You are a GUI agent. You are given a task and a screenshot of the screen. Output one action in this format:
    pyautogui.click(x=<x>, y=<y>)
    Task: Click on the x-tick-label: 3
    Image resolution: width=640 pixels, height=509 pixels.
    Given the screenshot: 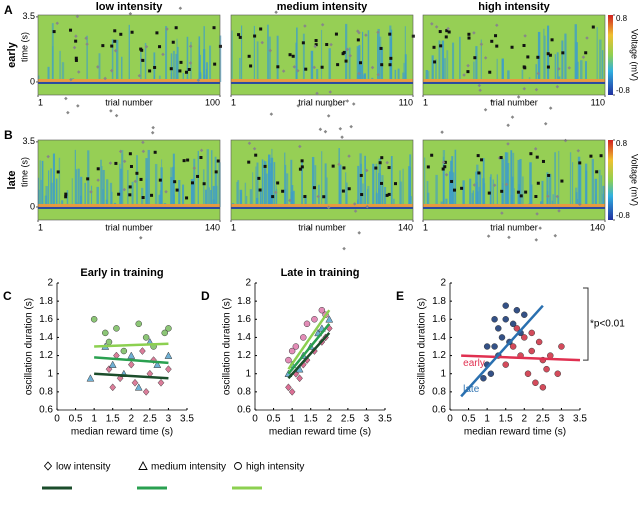 What is the action you would take?
    pyautogui.click(x=169, y=419)
    